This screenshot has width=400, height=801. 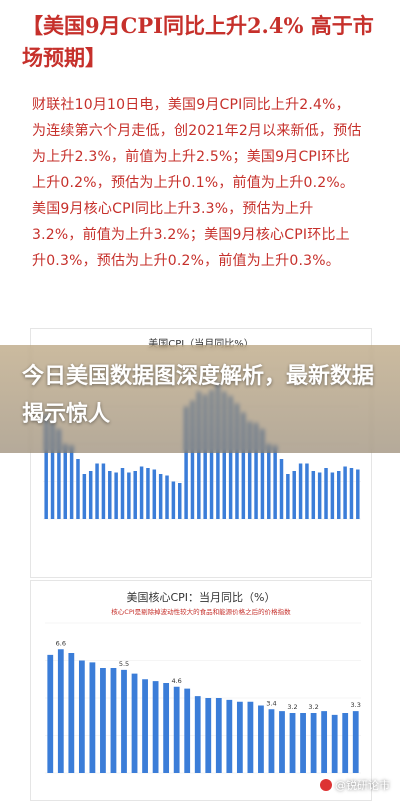 I want to click on watermark-logo-icon, so click(x=326, y=785).